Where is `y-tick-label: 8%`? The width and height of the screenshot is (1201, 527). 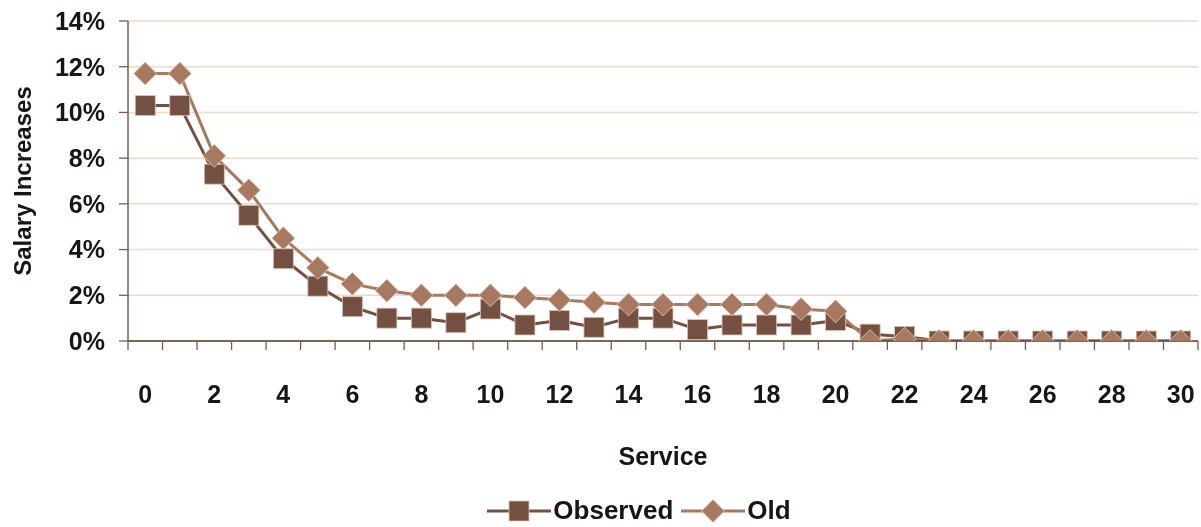 y-tick-label: 8% is located at coordinates (86, 158).